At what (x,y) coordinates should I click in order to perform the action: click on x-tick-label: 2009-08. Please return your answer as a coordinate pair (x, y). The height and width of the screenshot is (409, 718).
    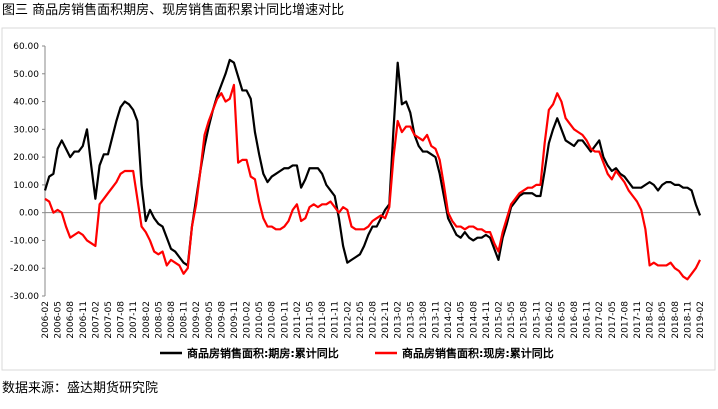
    Looking at the image, I should click on (222, 320).